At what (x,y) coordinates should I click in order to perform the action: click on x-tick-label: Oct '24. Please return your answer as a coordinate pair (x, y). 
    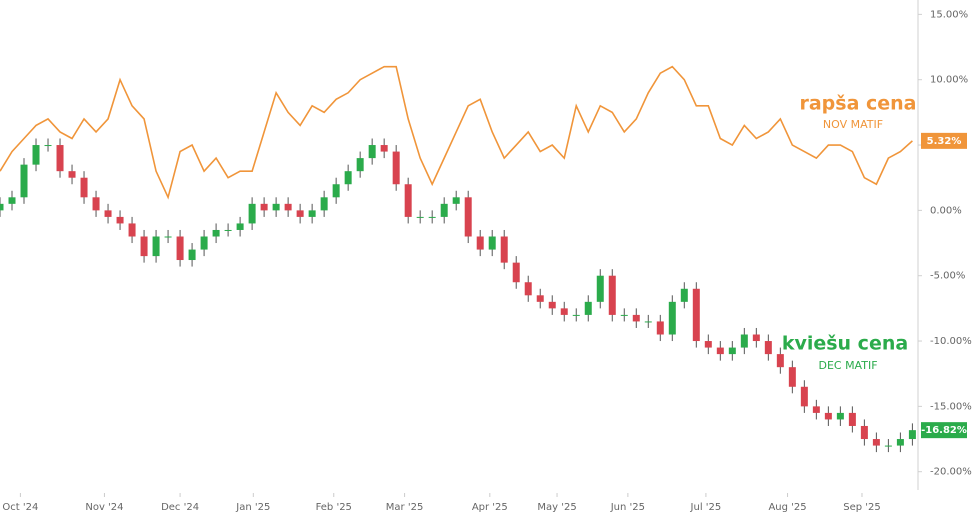
    Looking at the image, I should click on (20, 507).